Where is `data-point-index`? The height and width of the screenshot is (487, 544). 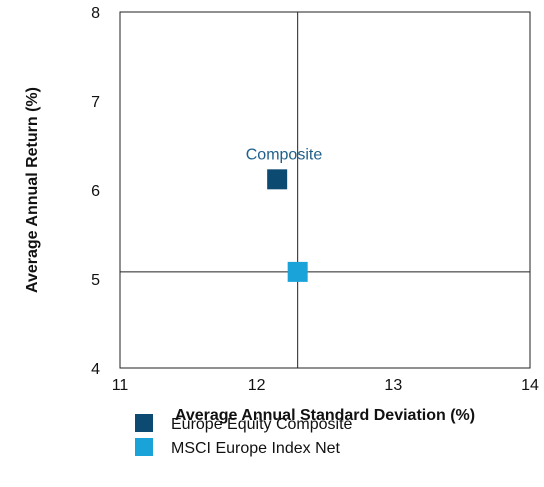 data-point-index is located at coordinates (297, 271).